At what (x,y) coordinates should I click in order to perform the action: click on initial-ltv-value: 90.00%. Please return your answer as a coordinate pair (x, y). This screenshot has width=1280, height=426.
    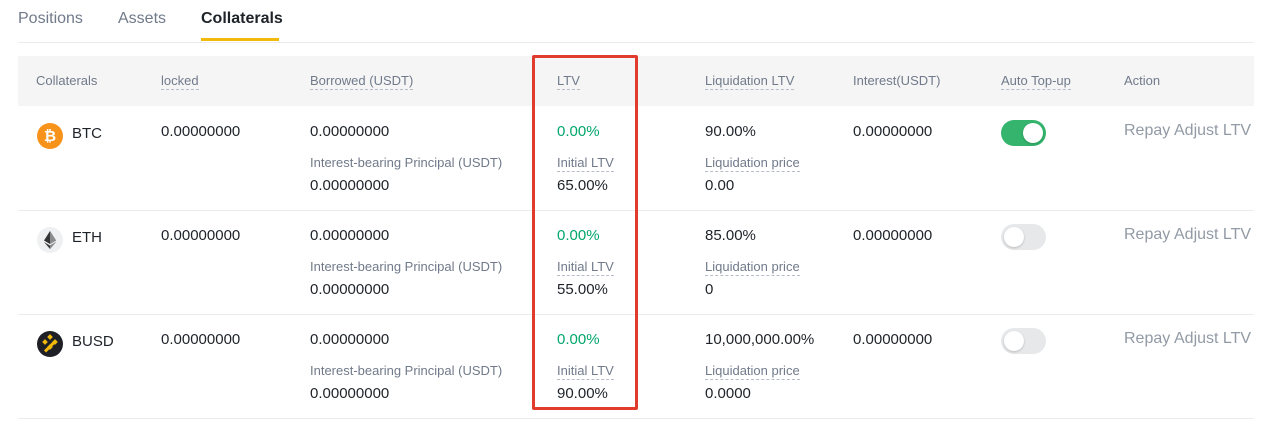
    Looking at the image, I should click on (582, 393).